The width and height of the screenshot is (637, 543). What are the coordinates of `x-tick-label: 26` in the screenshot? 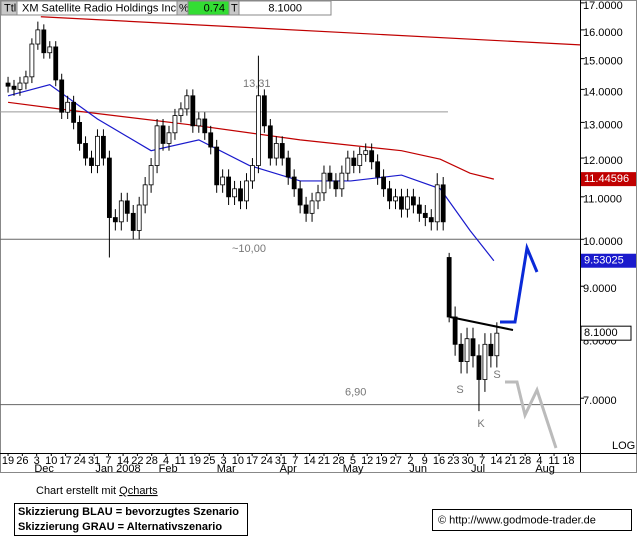 It's located at (22, 461).